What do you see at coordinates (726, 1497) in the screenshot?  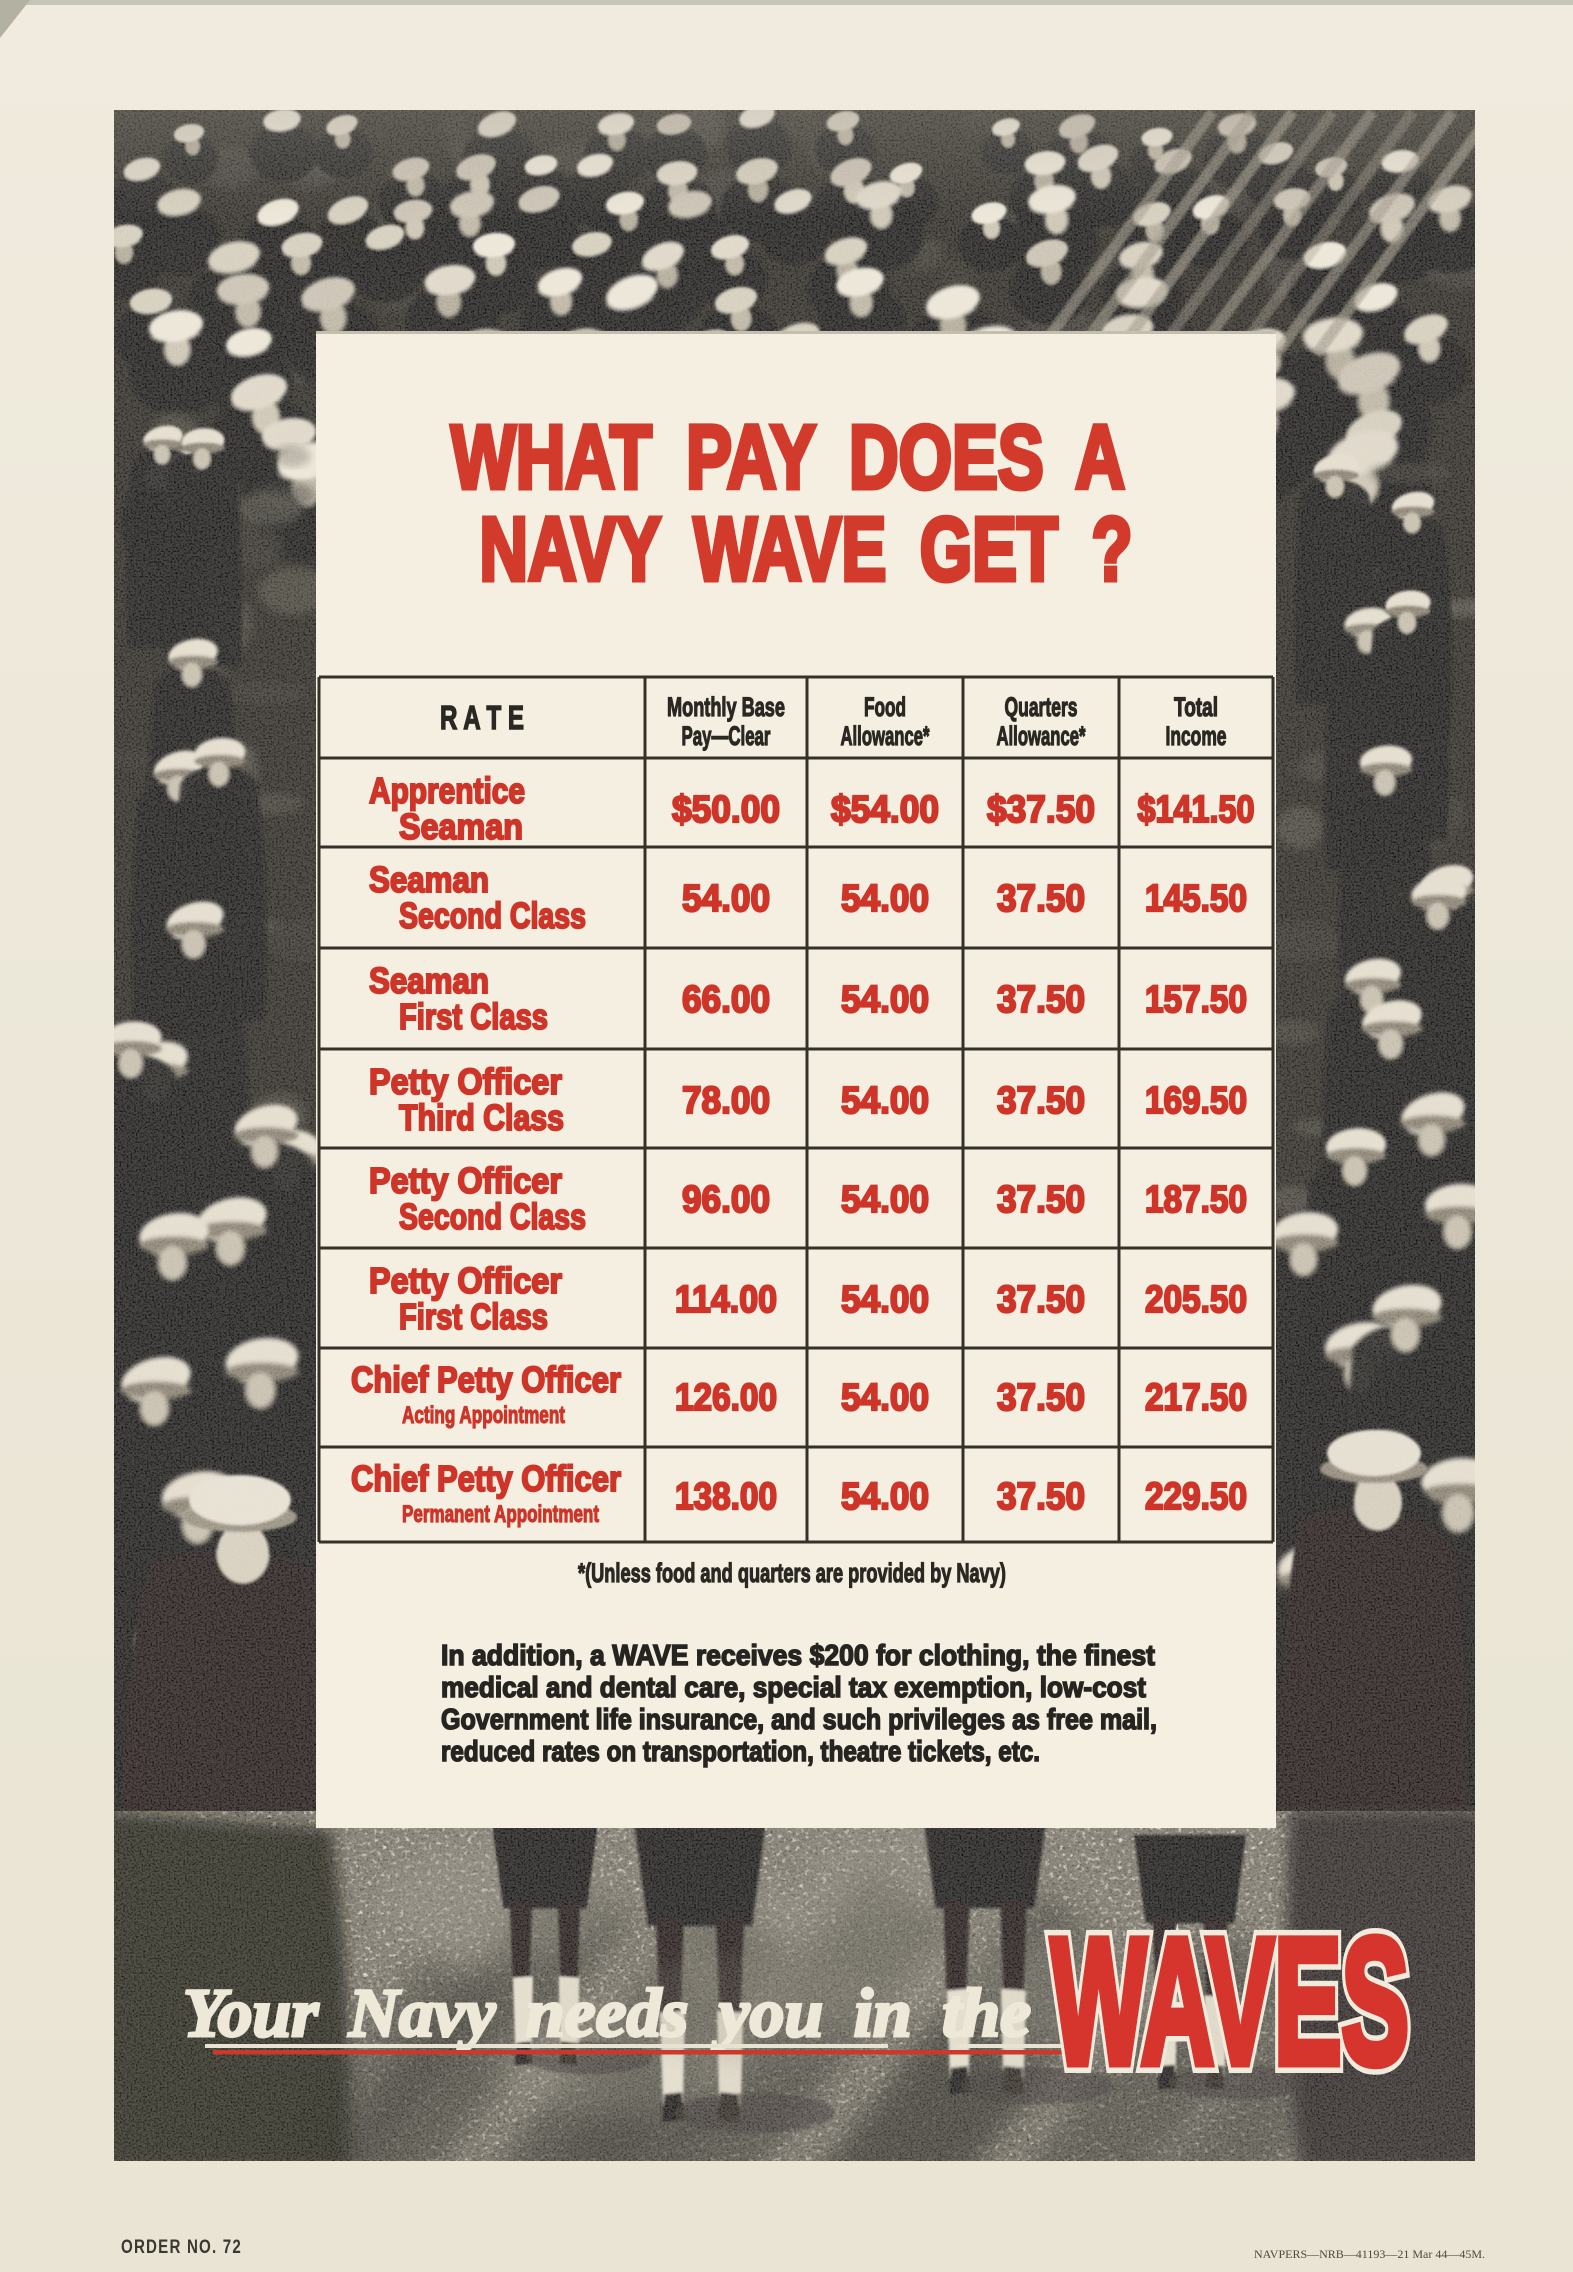 I see `svg-text: 138.00` at bounding box center [726, 1497].